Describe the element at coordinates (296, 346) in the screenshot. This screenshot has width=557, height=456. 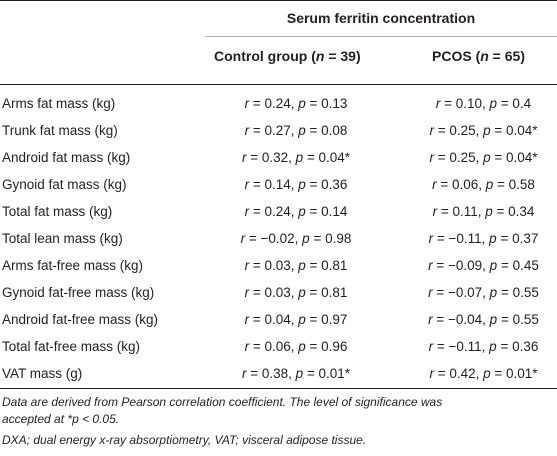
I see `control-group-cell: r = 0.06, p = 0.96` at that location.